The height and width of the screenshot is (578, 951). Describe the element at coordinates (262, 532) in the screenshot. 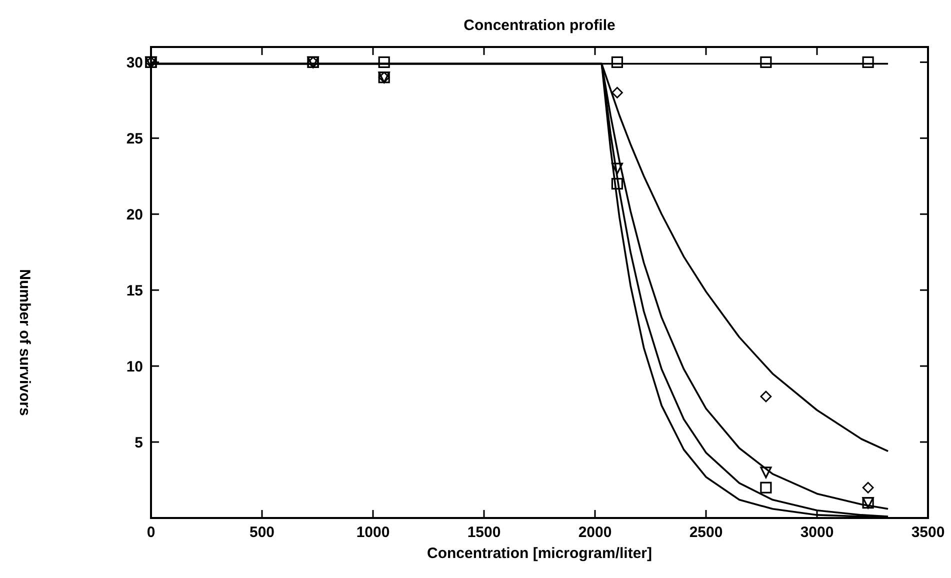

I see `x-tick-label: 500` at that location.